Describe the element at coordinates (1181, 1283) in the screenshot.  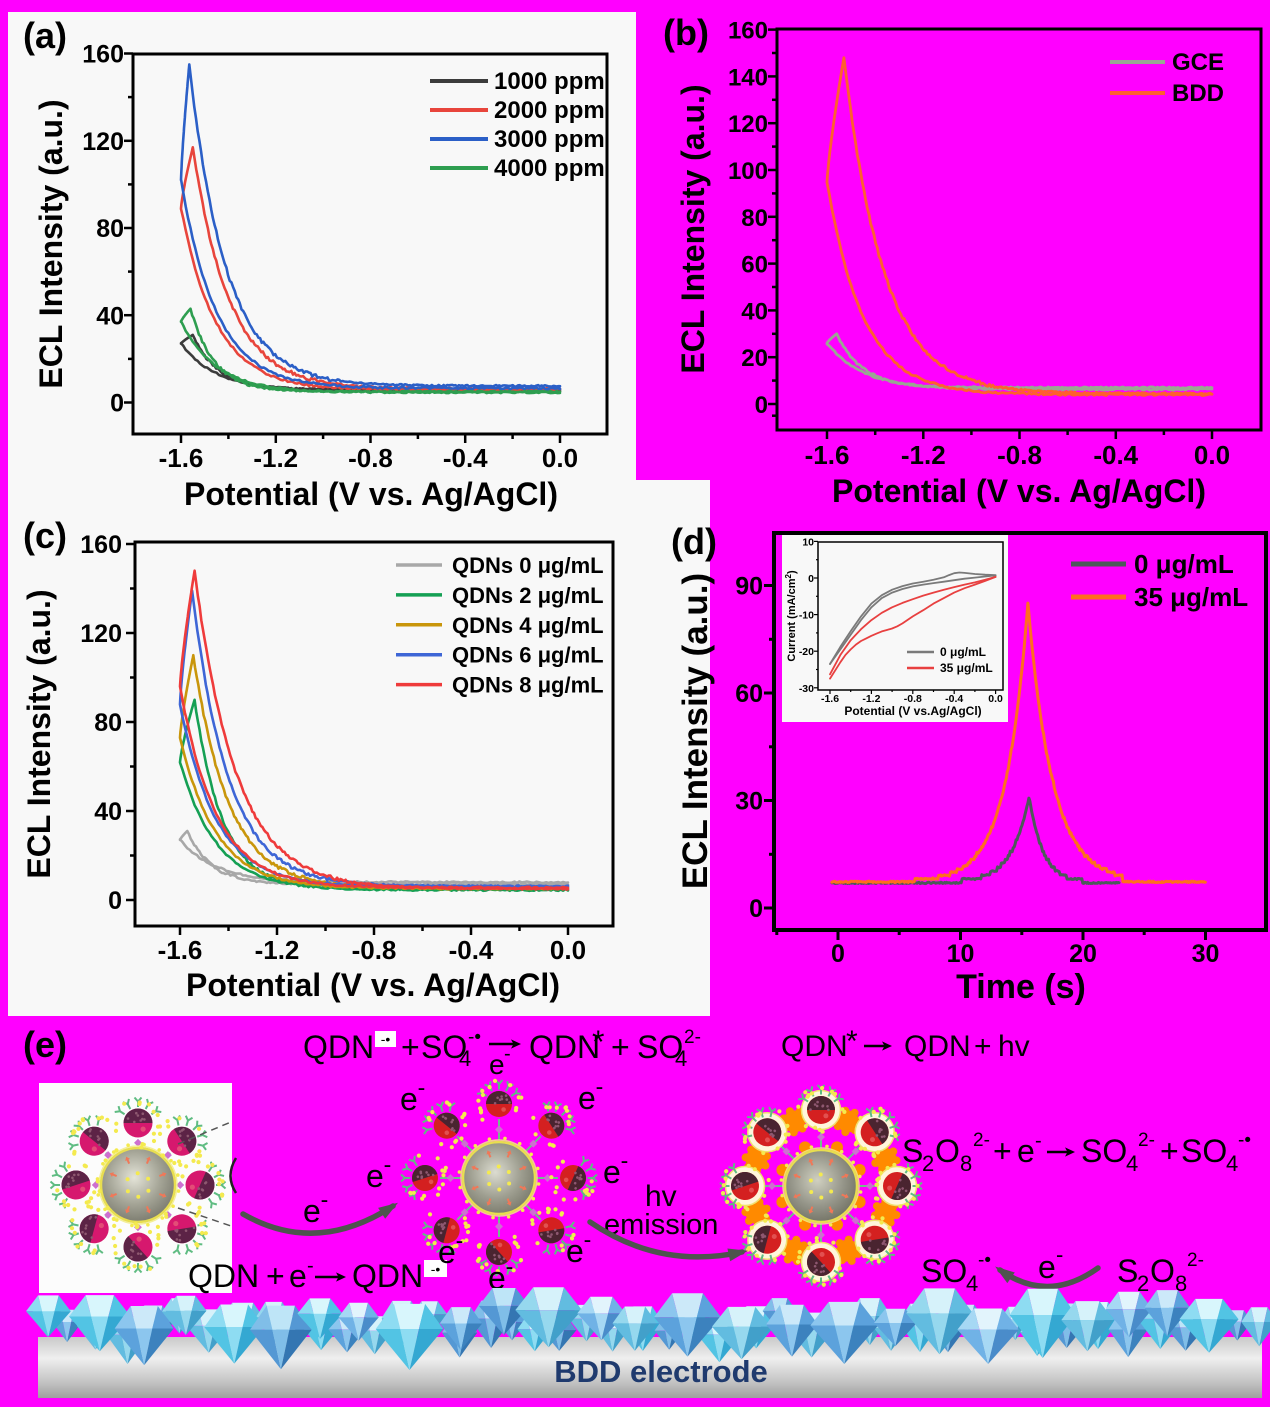
I see `svg-text: 8` at that location.